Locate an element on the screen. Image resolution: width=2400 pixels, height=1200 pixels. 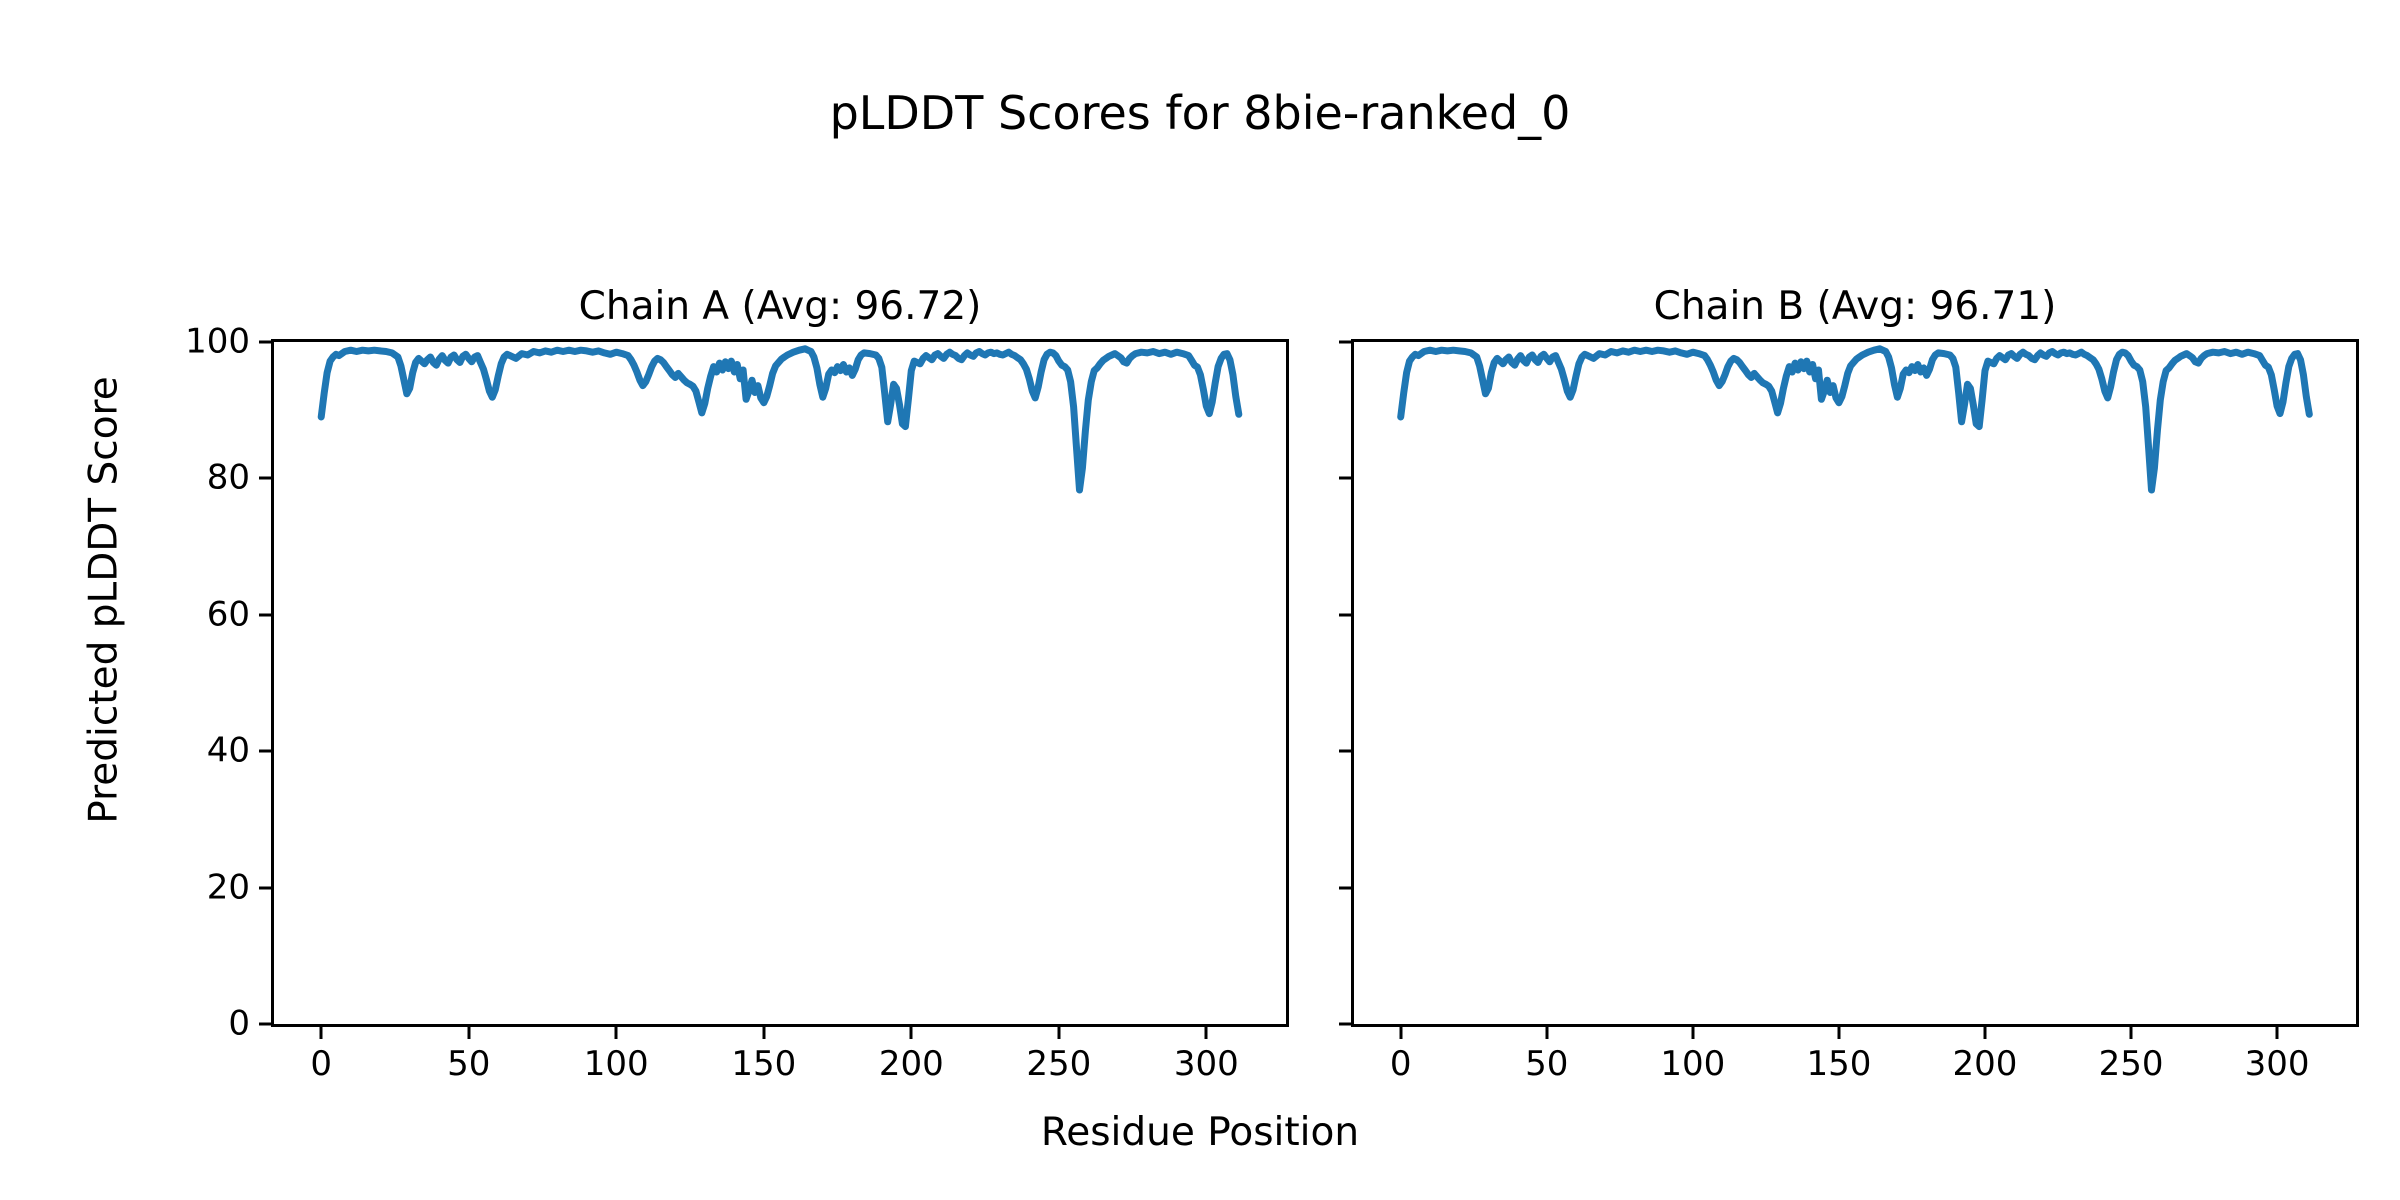
chain-b-curve is located at coordinates (1855, 419).